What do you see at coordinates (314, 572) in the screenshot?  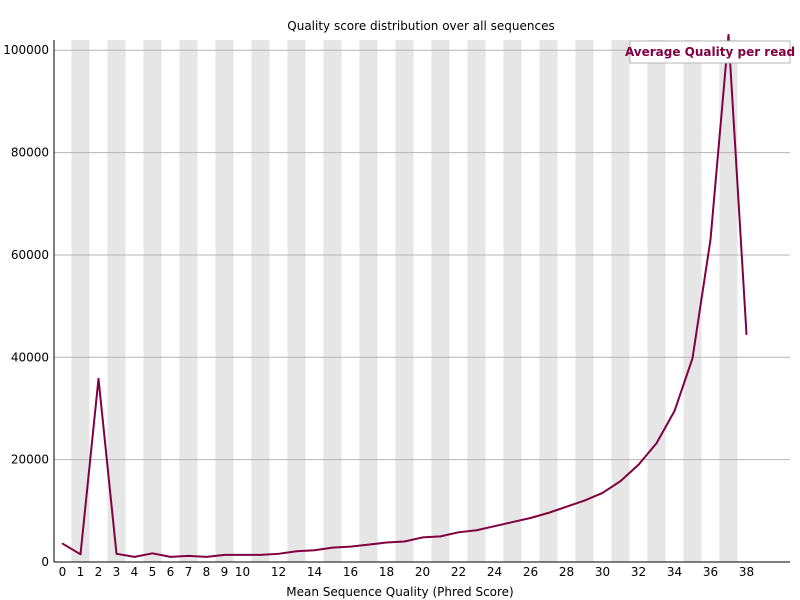 I see `x-tick-label: 14` at bounding box center [314, 572].